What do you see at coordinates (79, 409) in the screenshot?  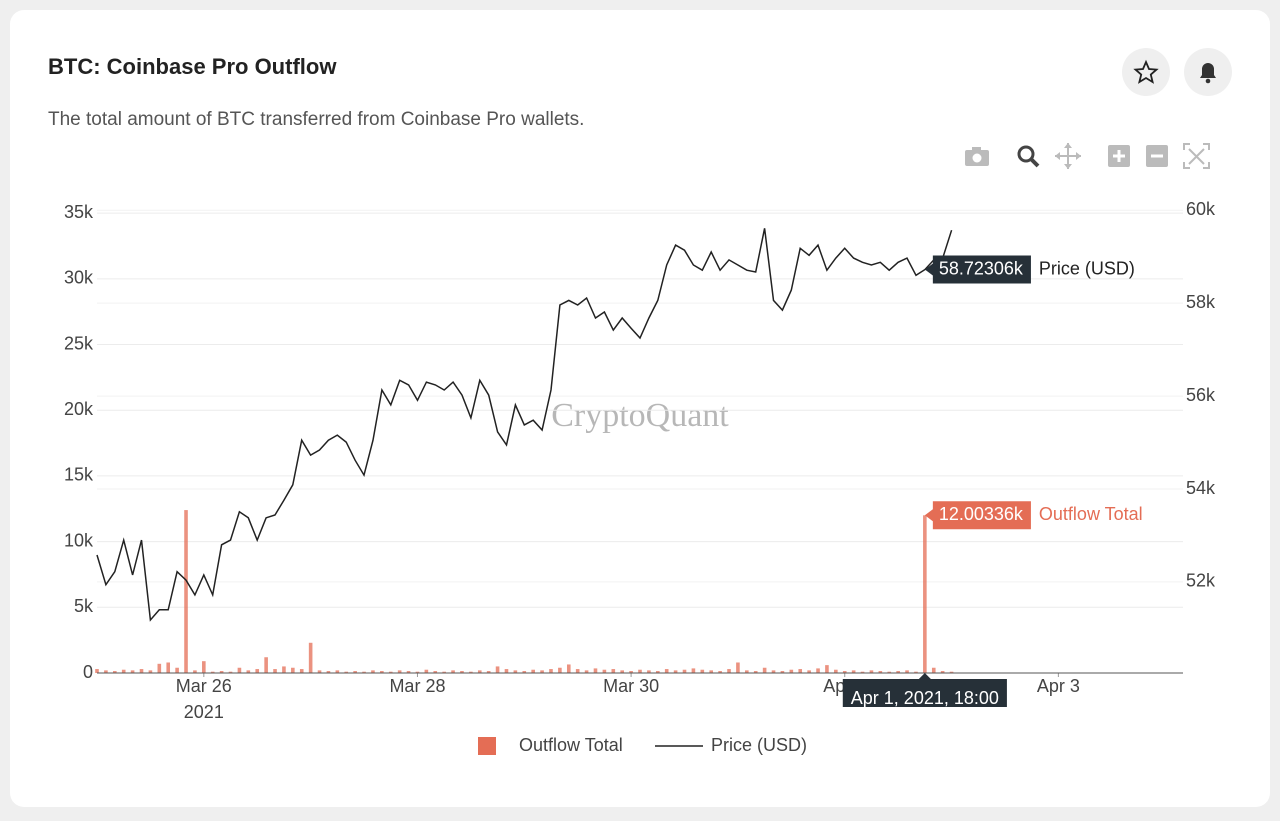 I see `y-tick-label: 20k` at bounding box center [79, 409].